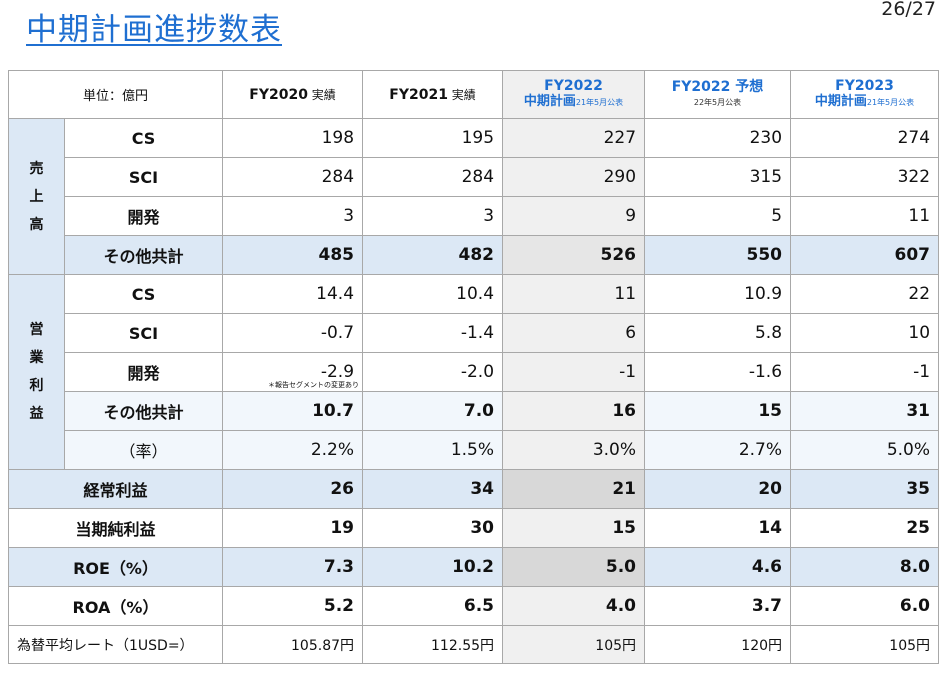 This screenshot has height=688, width=944. I want to click on value-cell: -1.6, so click(718, 372).